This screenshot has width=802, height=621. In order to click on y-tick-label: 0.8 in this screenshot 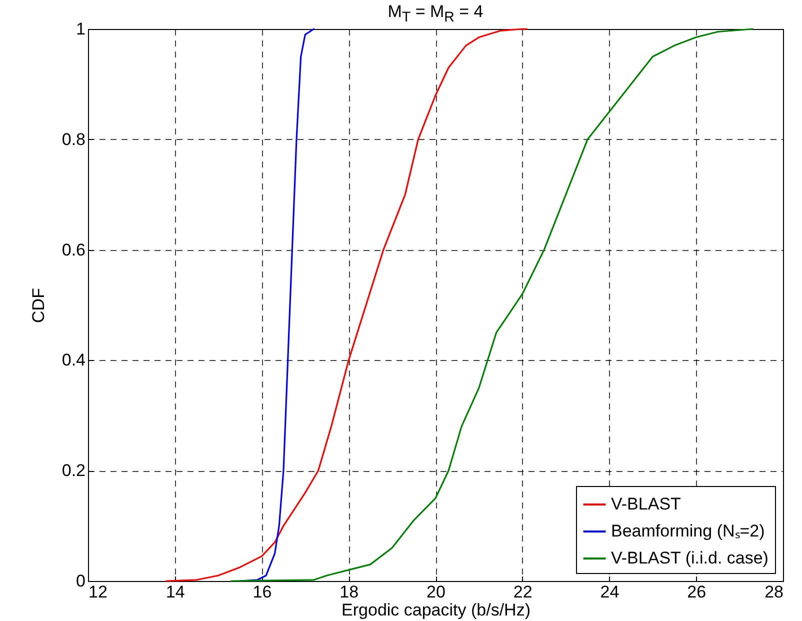, I will do `click(74, 139)`.